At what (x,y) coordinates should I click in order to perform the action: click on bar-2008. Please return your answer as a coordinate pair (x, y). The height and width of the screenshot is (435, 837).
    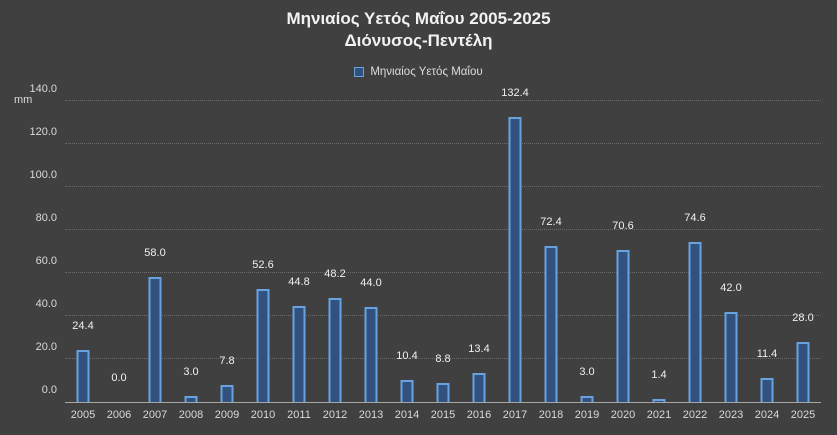
    Looking at the image, I should click on (191, 398).